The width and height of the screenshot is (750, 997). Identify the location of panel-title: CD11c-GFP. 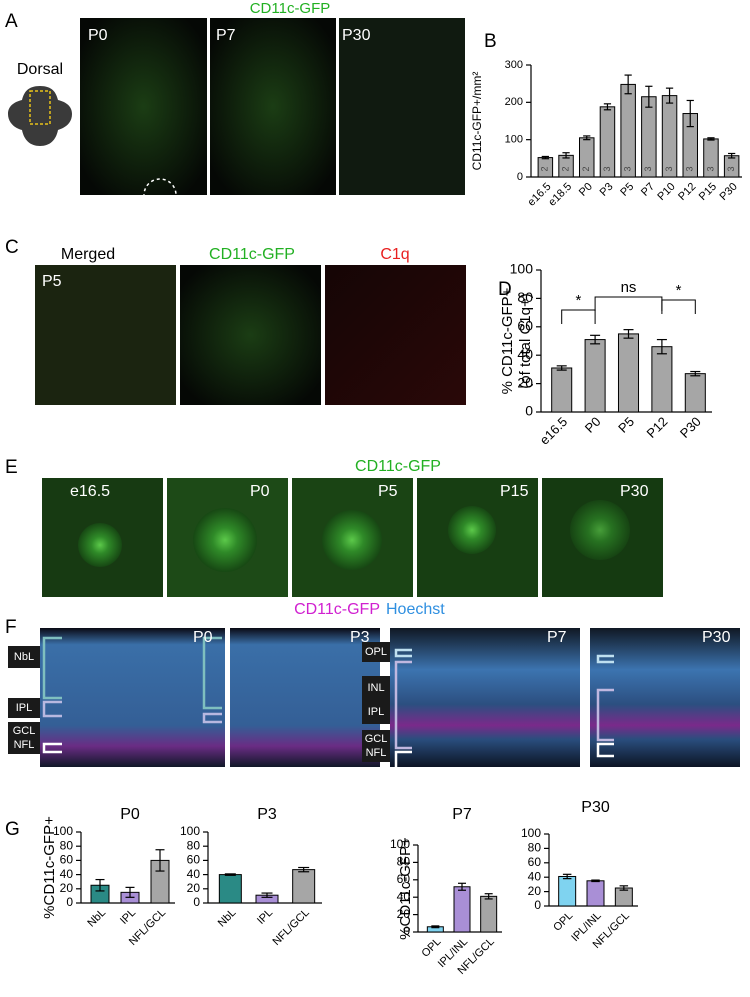
(398, 466).